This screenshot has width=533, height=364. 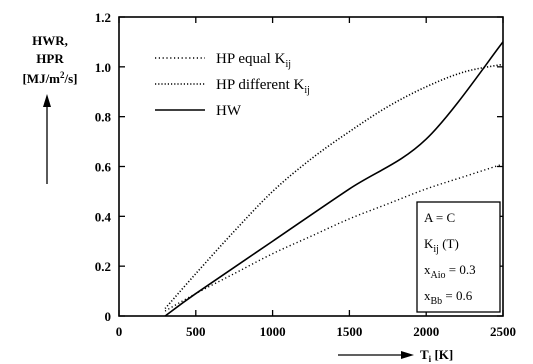 I want to click on x-tick-labels: 0 500 1000 1500 2000 2500, so click(x=316, y=331).